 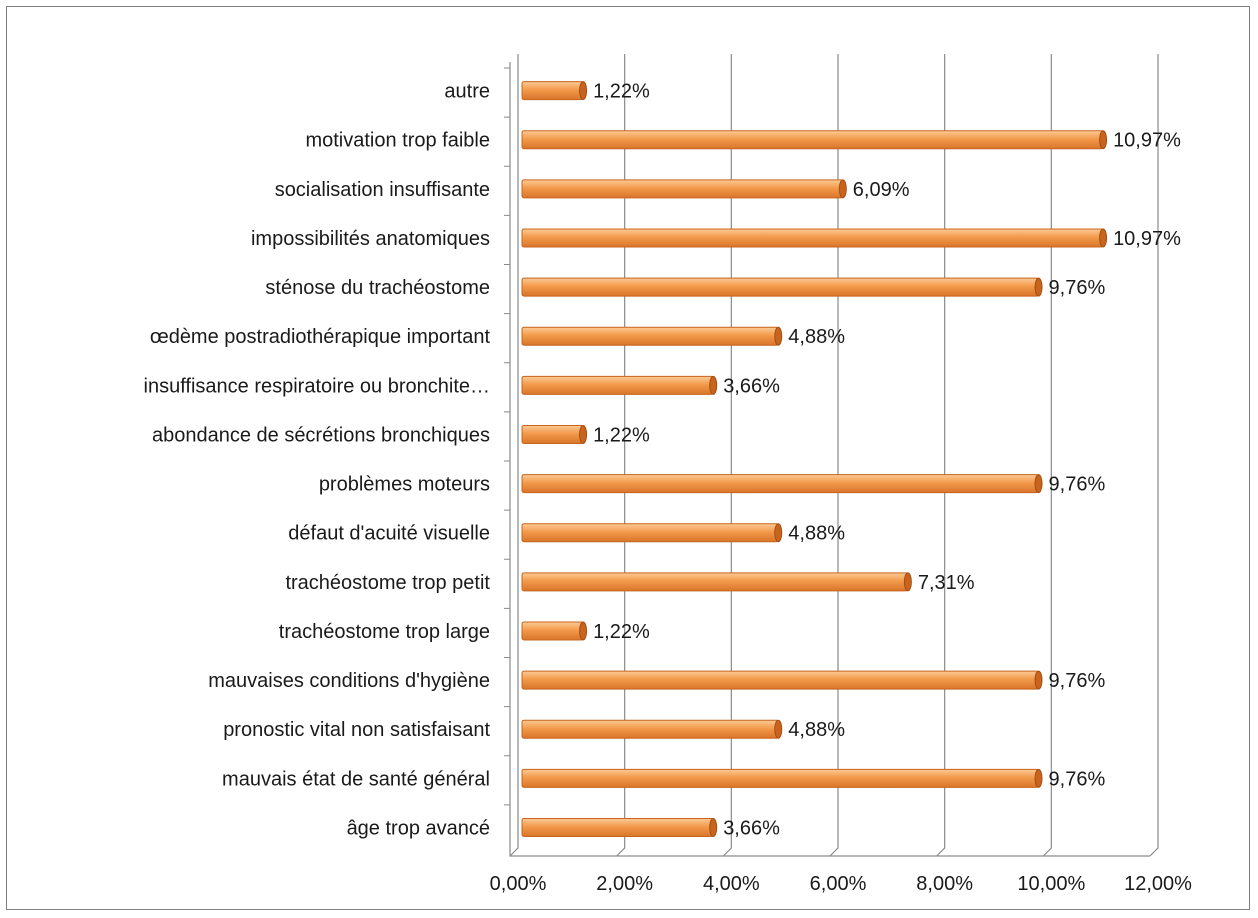 I want to click on category-label: défaut d'acuité visuelle, so click(x=389, y=534).